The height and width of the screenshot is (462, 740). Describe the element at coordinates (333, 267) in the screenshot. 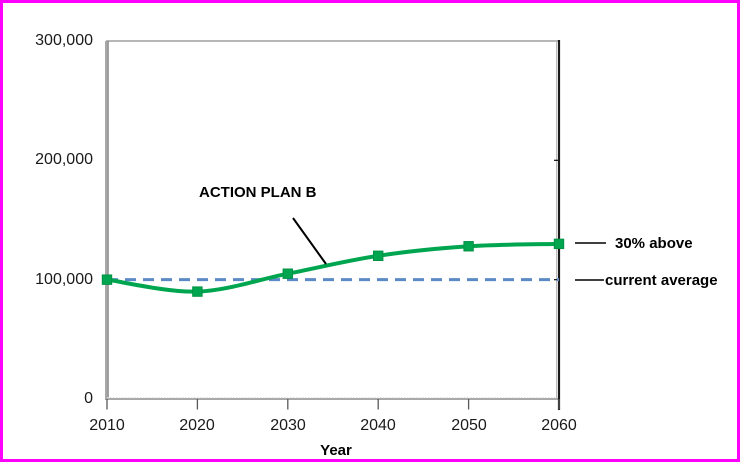

I see `data-series-line` at that location.